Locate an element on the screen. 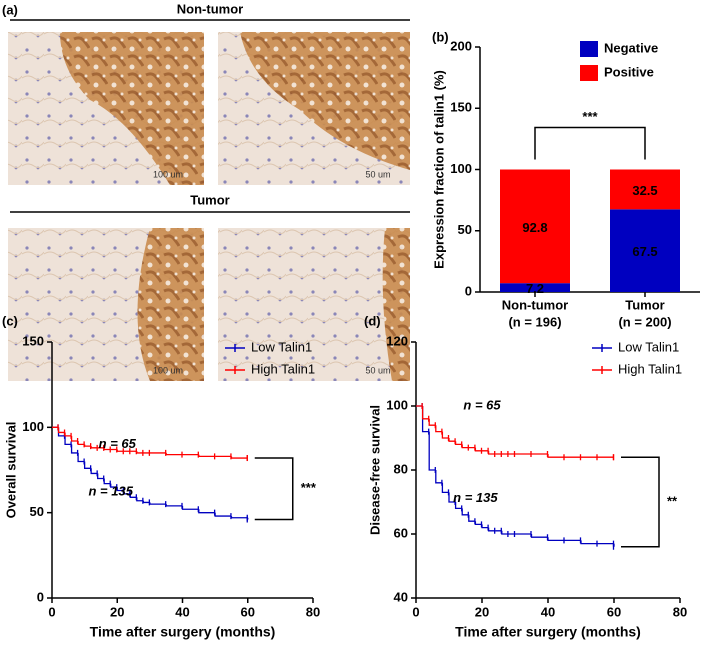 The height and width of the screenshot is (645, 709). x-tick-note: (n = 200) is located at coordinates (644, 321).